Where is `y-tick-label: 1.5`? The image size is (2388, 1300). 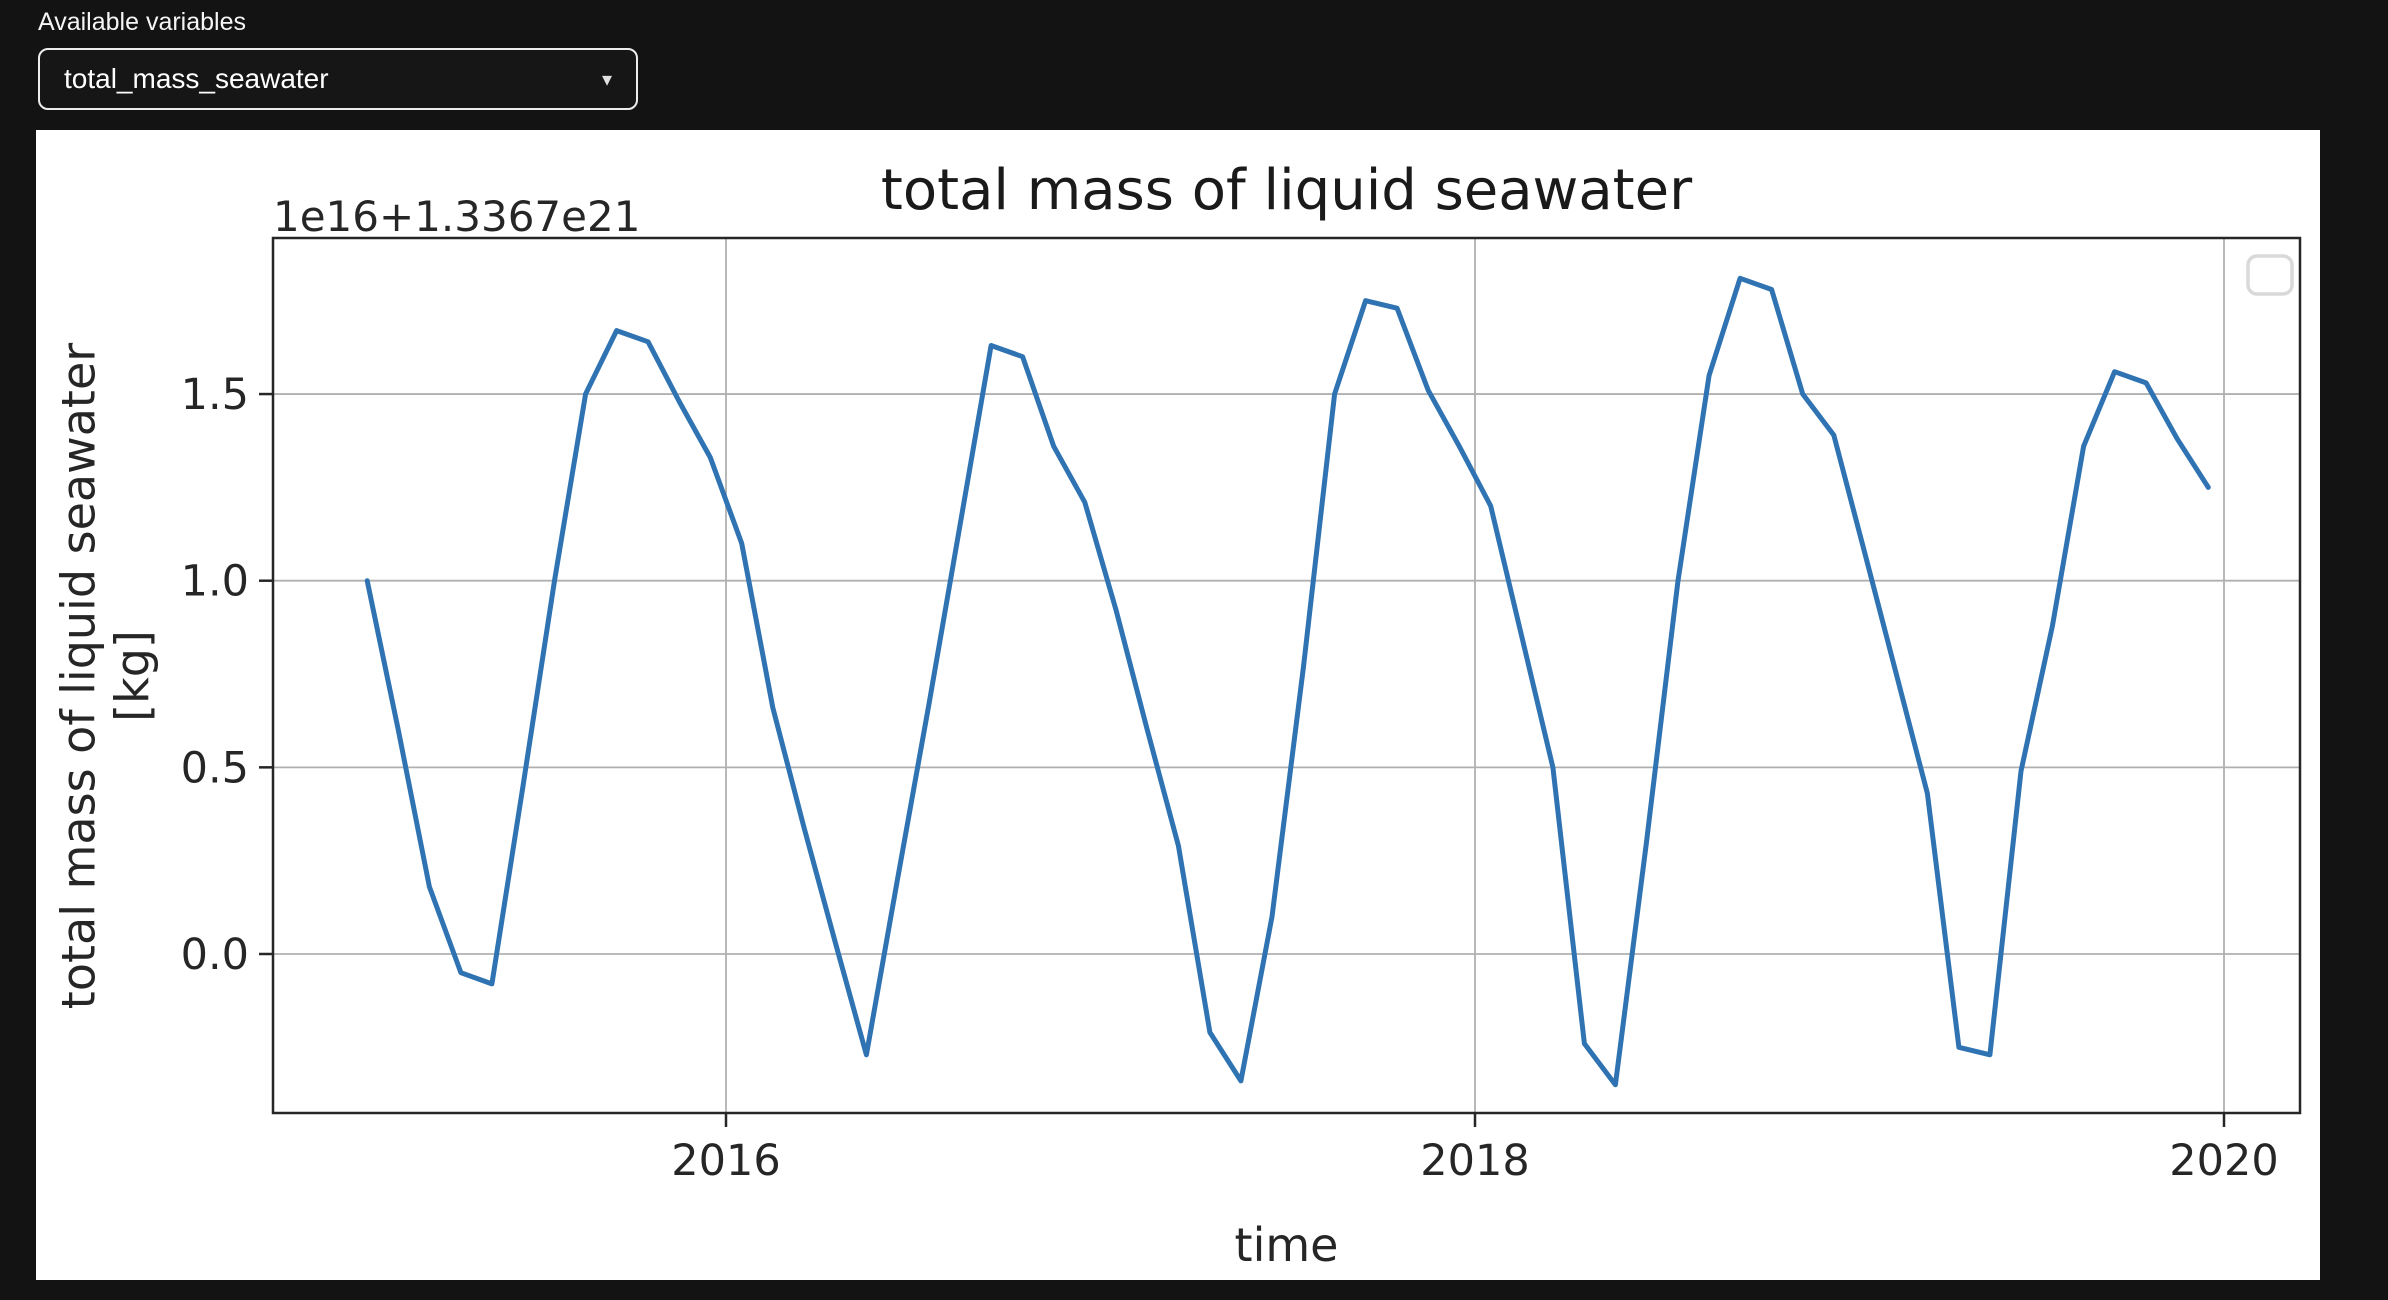
y-tick-label: 1.5 is located at coordinates (215, 395).